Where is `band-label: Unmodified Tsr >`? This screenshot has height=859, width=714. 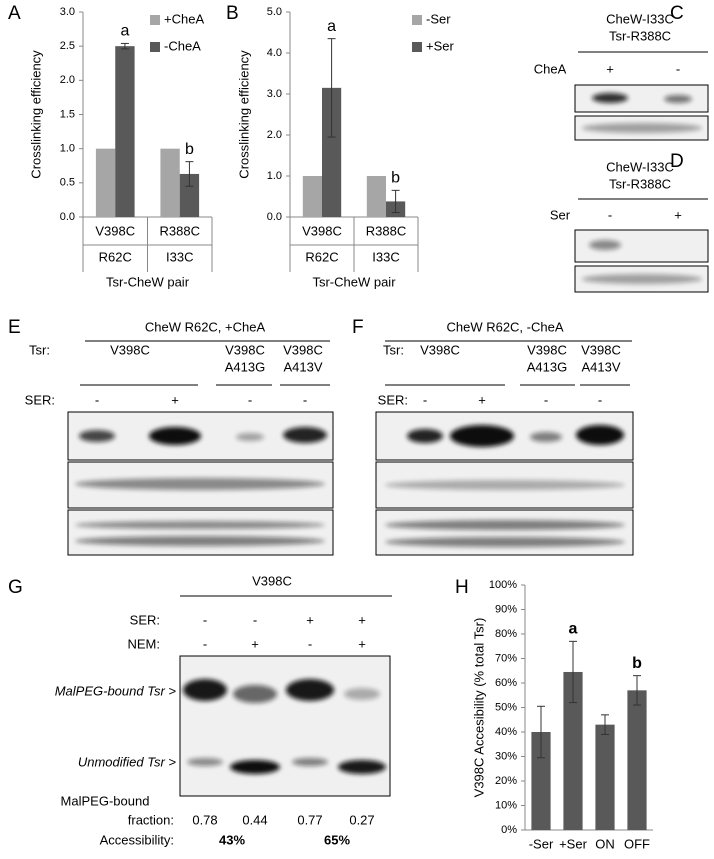
band-label: Unmodified Tsr > is located at coordinates (127, 761).